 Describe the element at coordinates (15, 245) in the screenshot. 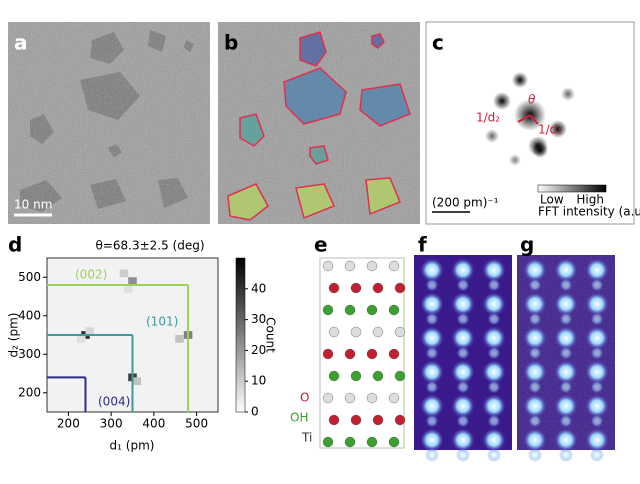

I see `panel-label: d` at that location.